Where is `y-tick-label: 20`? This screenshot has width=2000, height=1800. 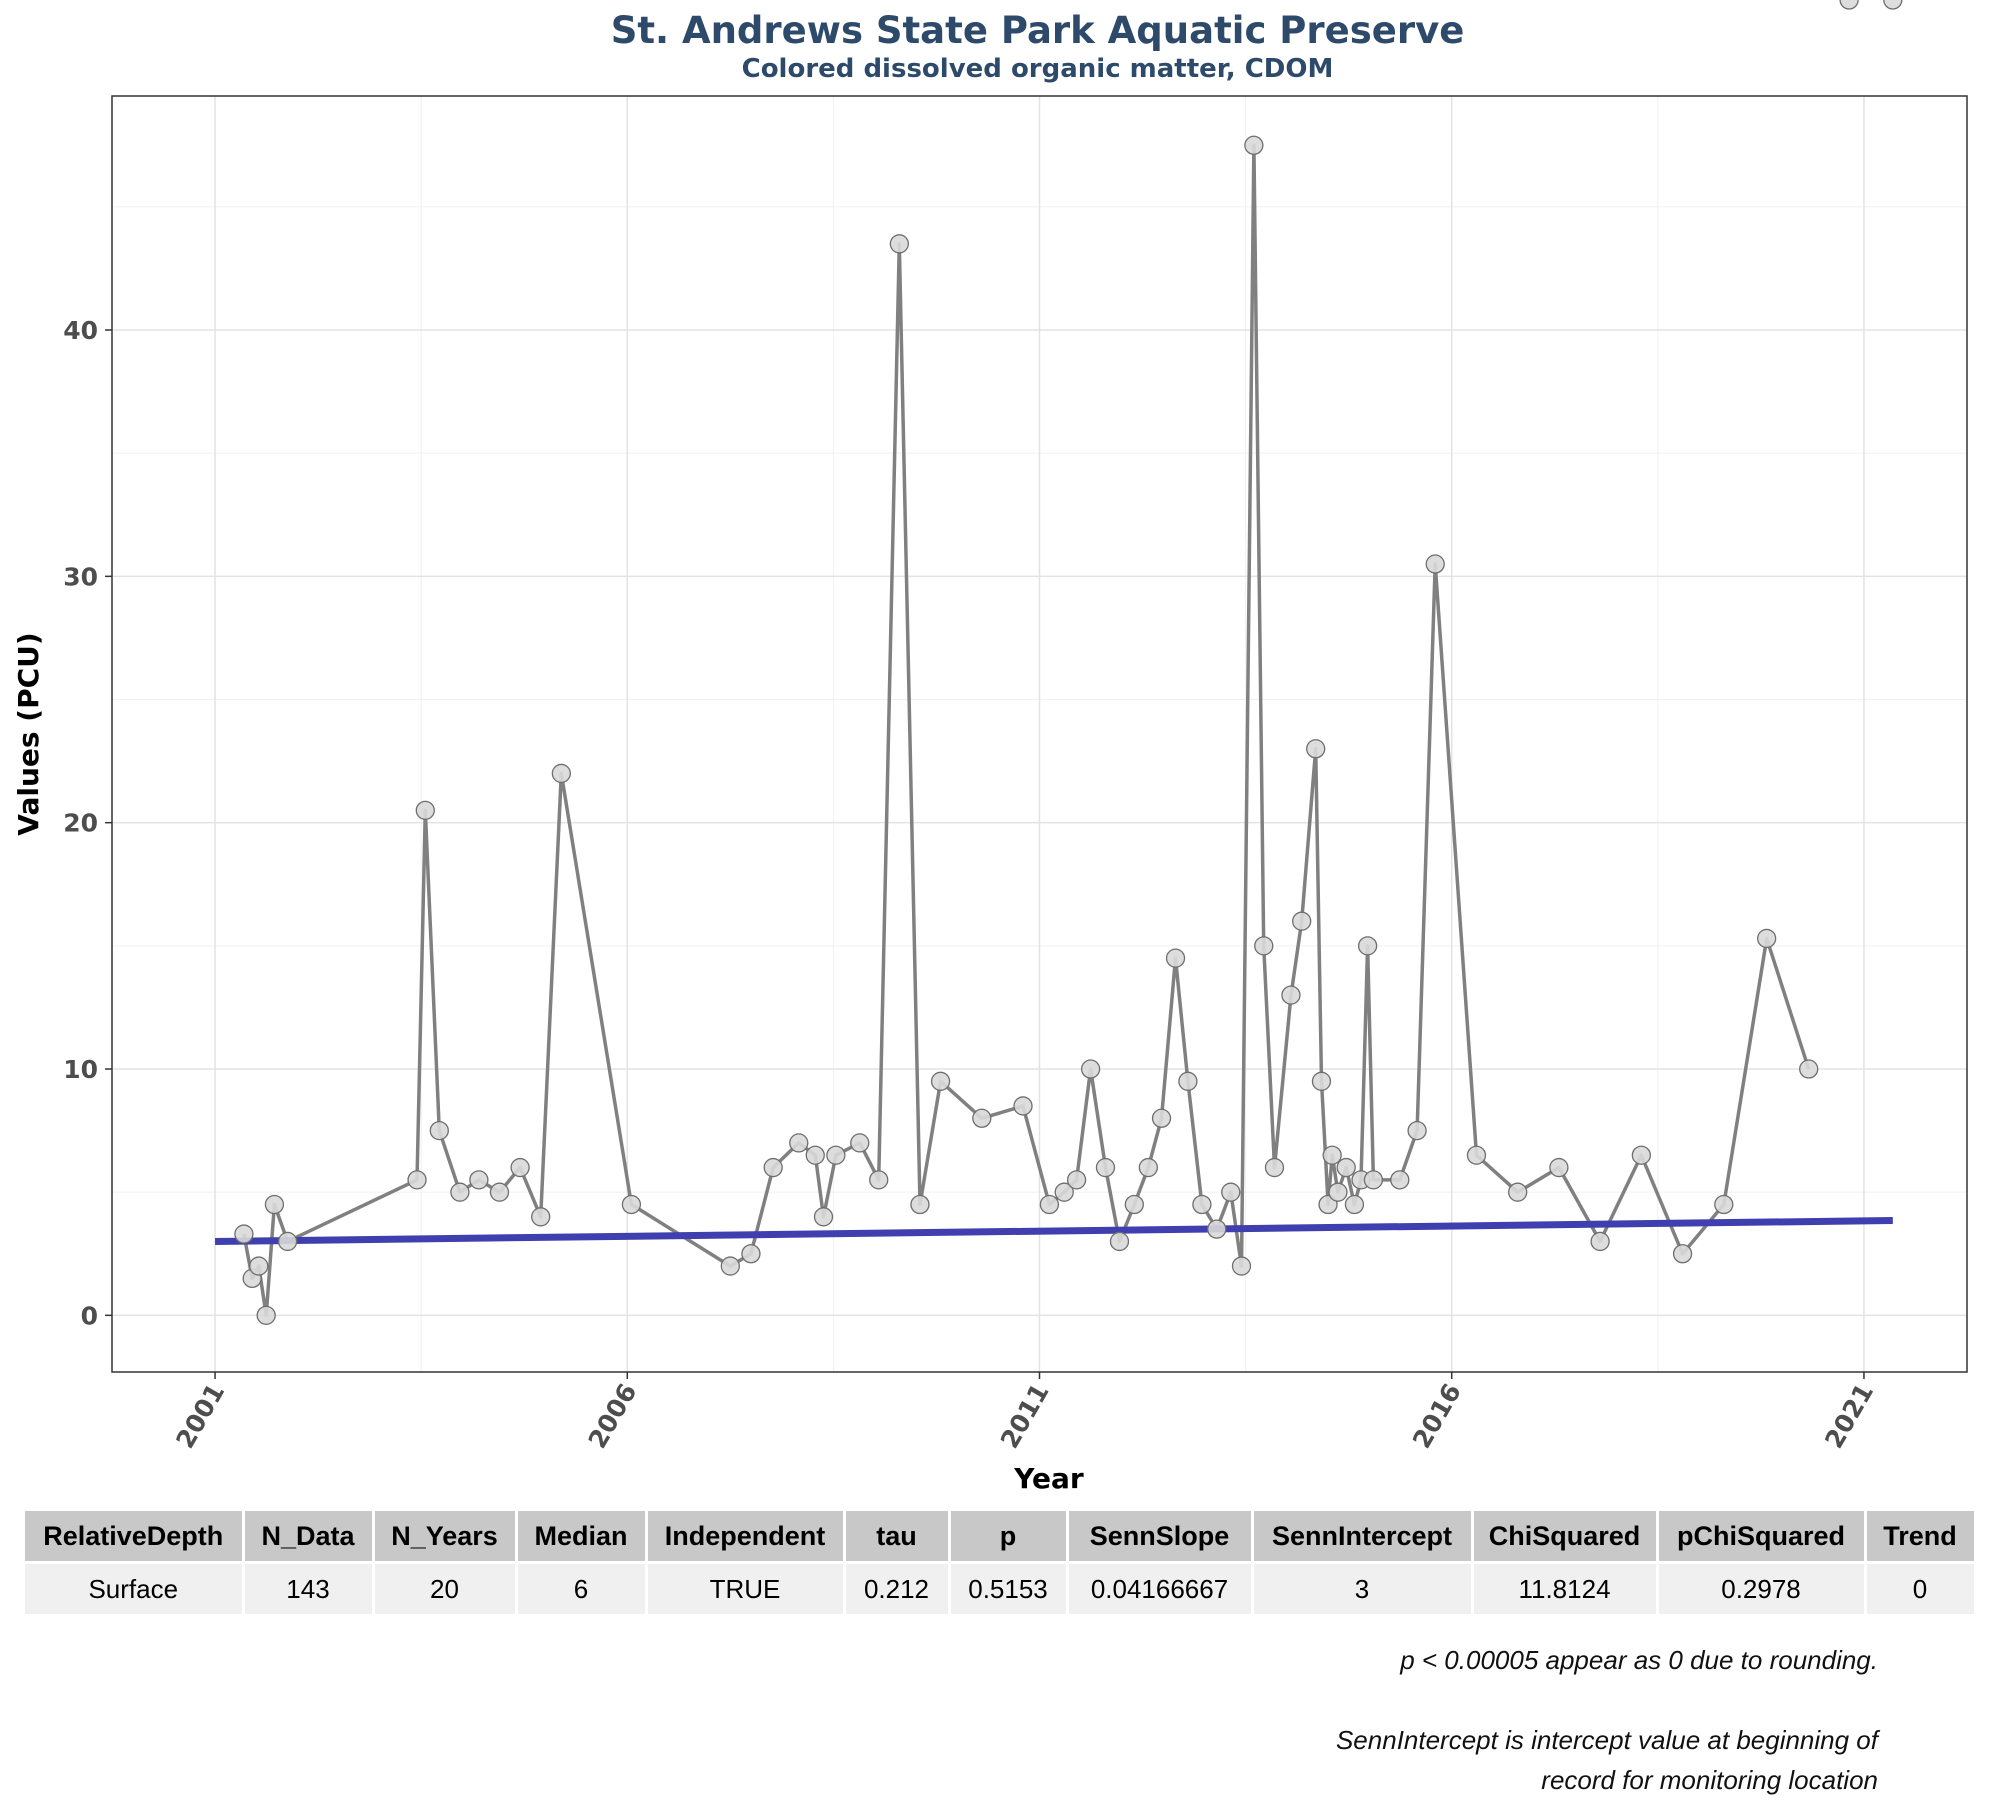
y-tick-label: 20 is located at coordinates (80, 823).